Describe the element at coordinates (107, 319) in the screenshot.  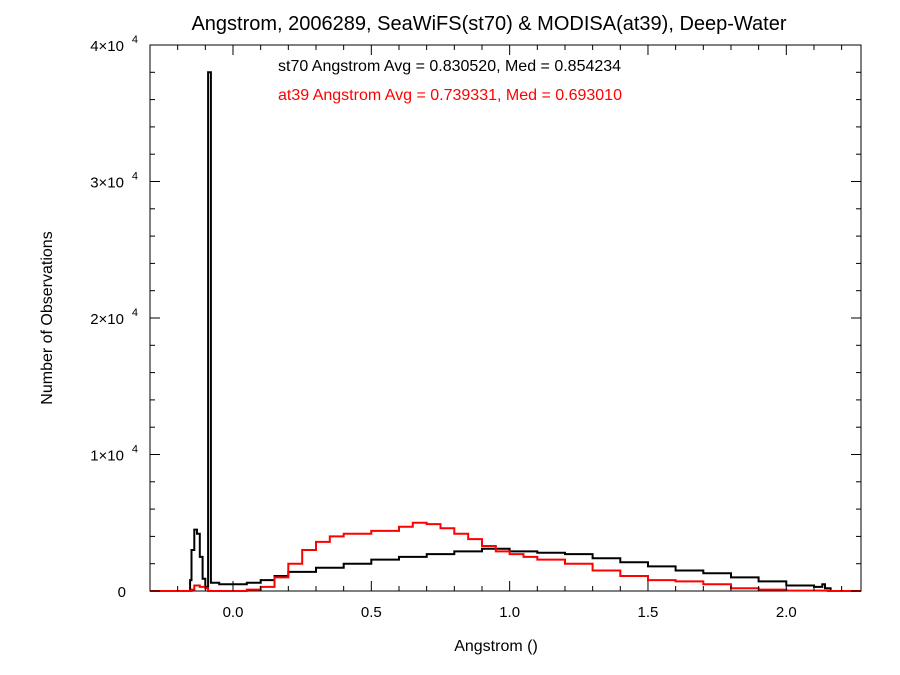
I see `y-tick-label: 2×10` at that location.